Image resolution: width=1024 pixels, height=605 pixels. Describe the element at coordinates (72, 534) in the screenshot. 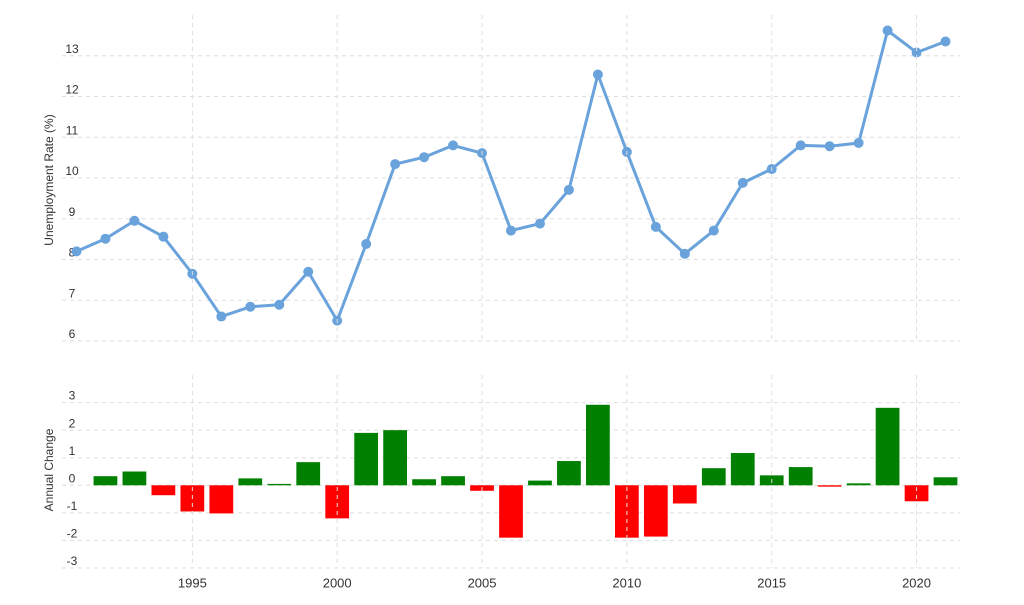

I see `y-tick-label: -2` at that location.